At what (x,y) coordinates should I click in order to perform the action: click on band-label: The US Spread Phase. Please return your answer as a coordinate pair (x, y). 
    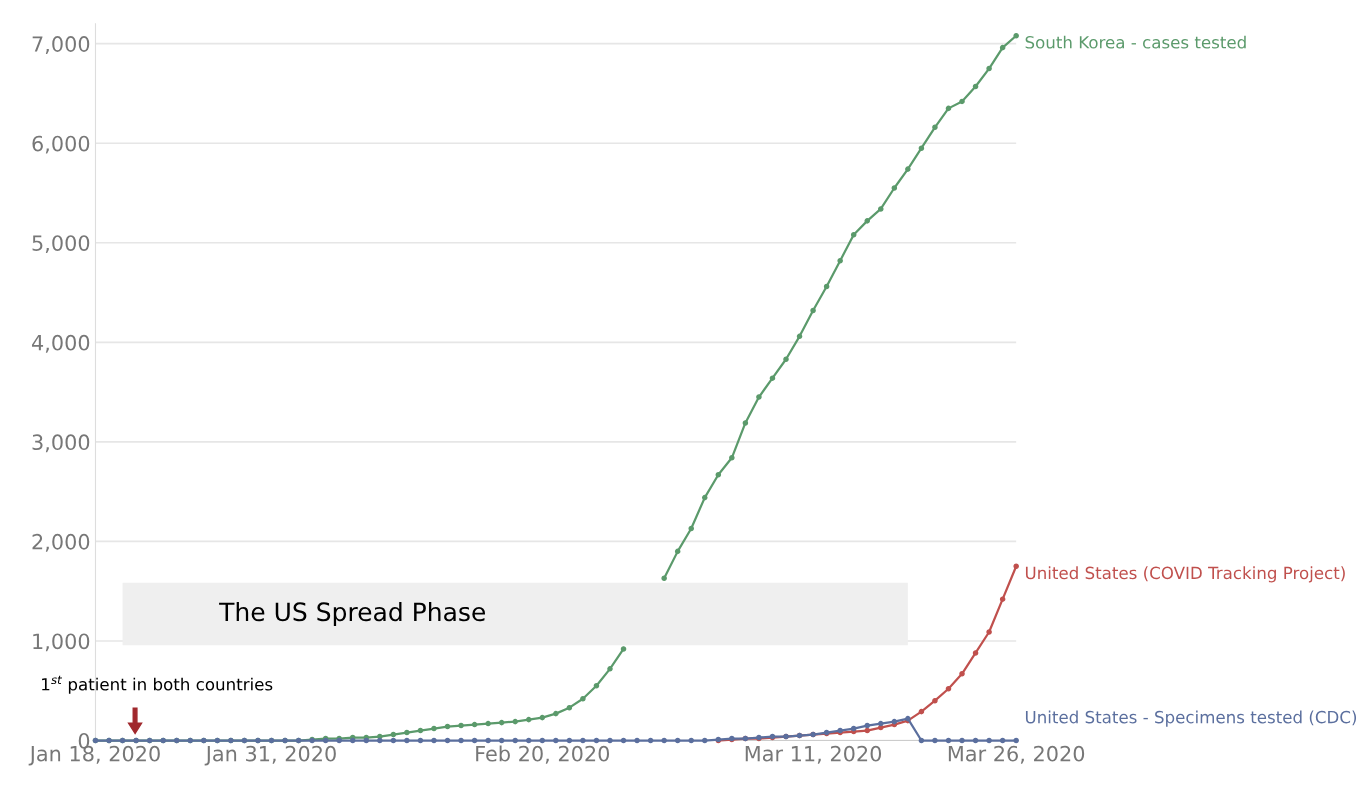
    Looking at the image, I should click on (352, 614).